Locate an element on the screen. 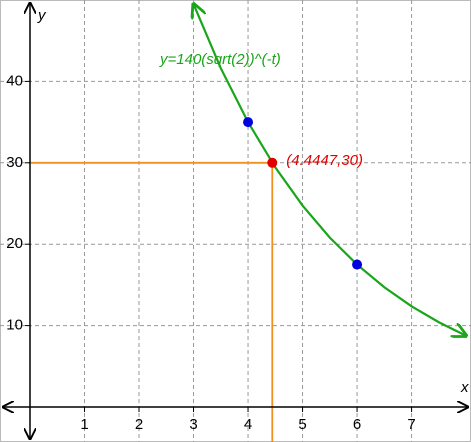 The image size is (471, 442). x-tick-label: 7 is located at coordinates (411, 424).